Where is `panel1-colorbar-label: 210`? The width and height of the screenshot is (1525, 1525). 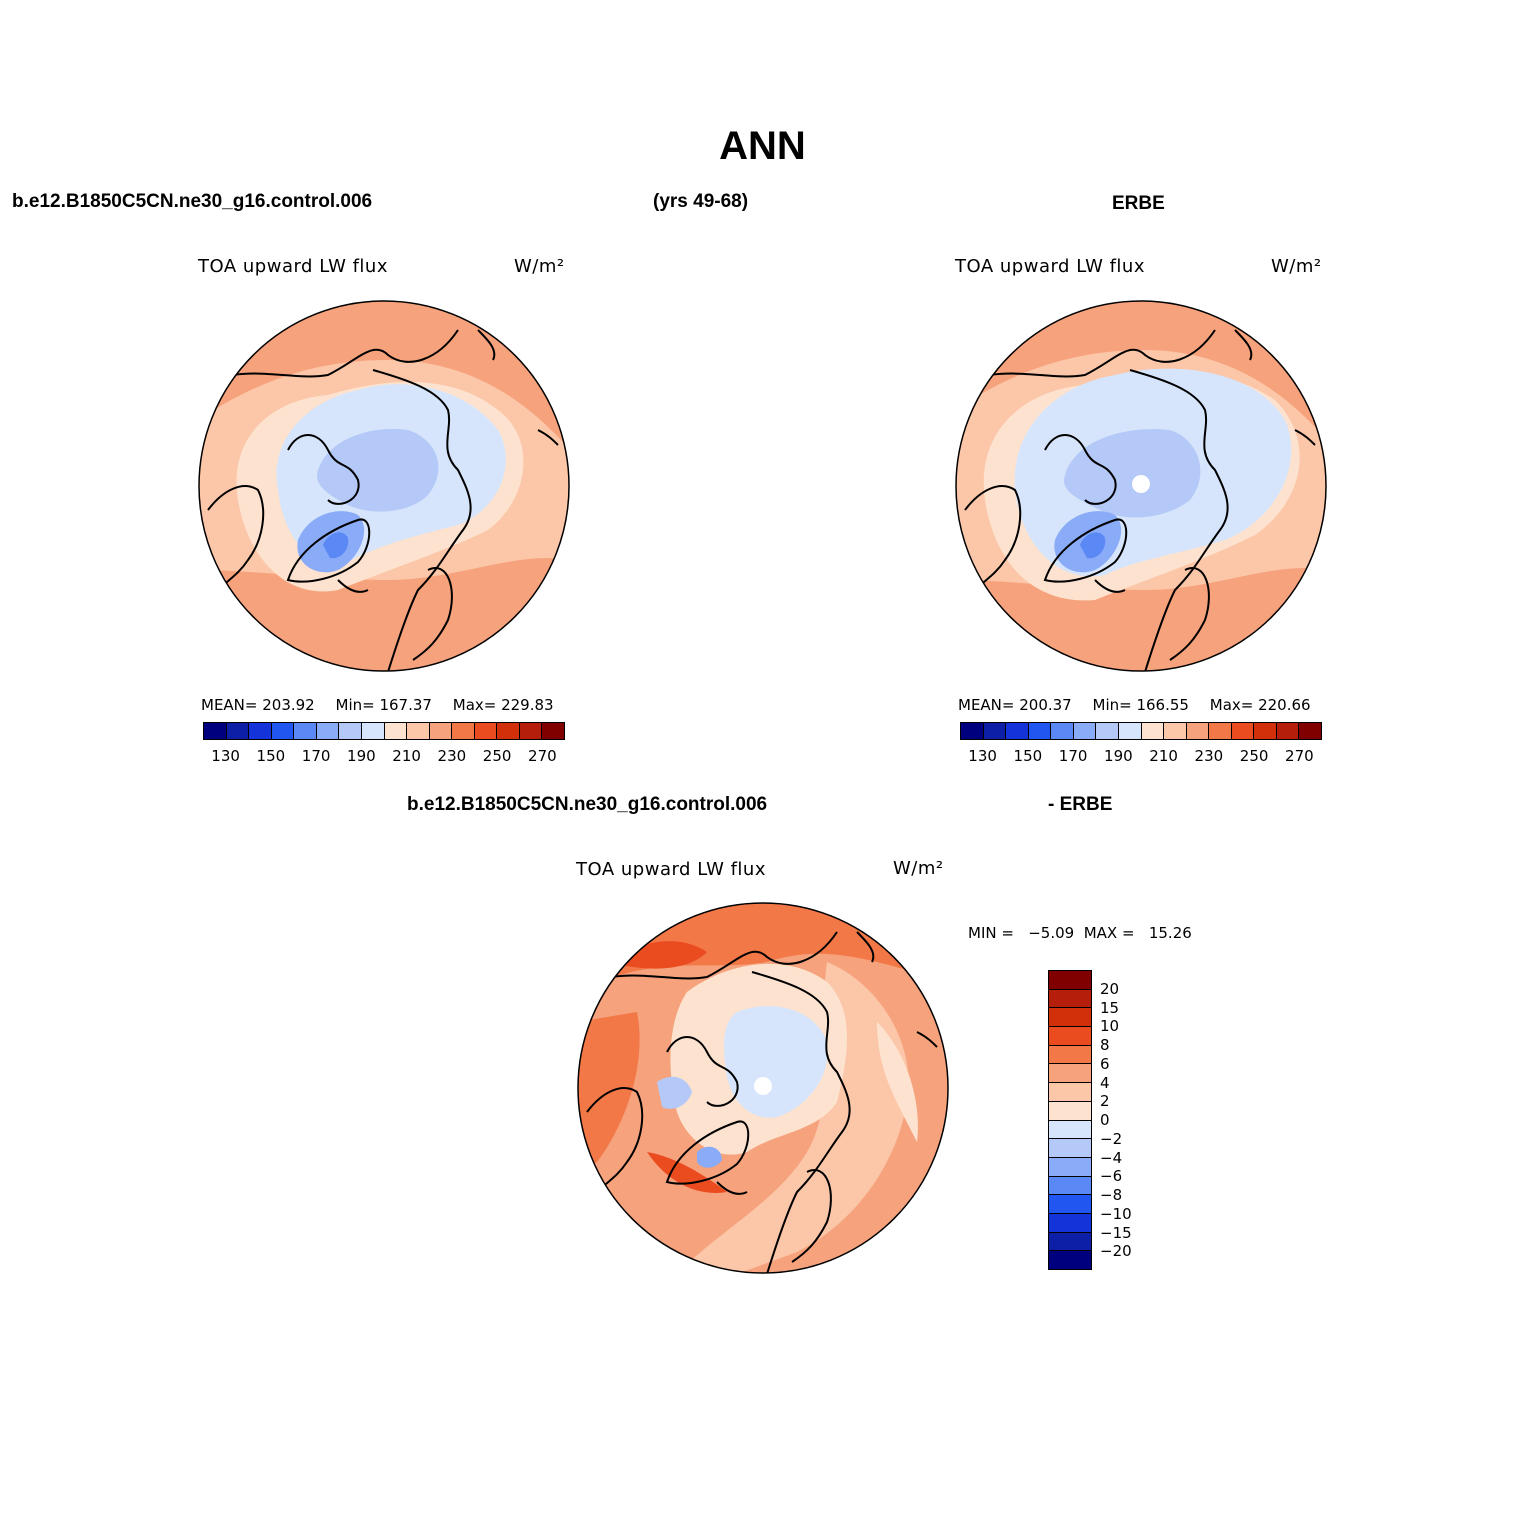
panel1-colorbar-label: 210 is located at coordinates (406, 756).